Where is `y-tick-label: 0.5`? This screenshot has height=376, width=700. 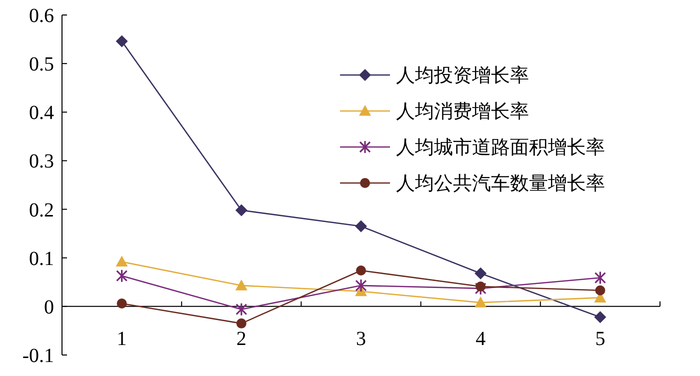 y-tick-label: 0.5 is located at coordinates (41, 65).